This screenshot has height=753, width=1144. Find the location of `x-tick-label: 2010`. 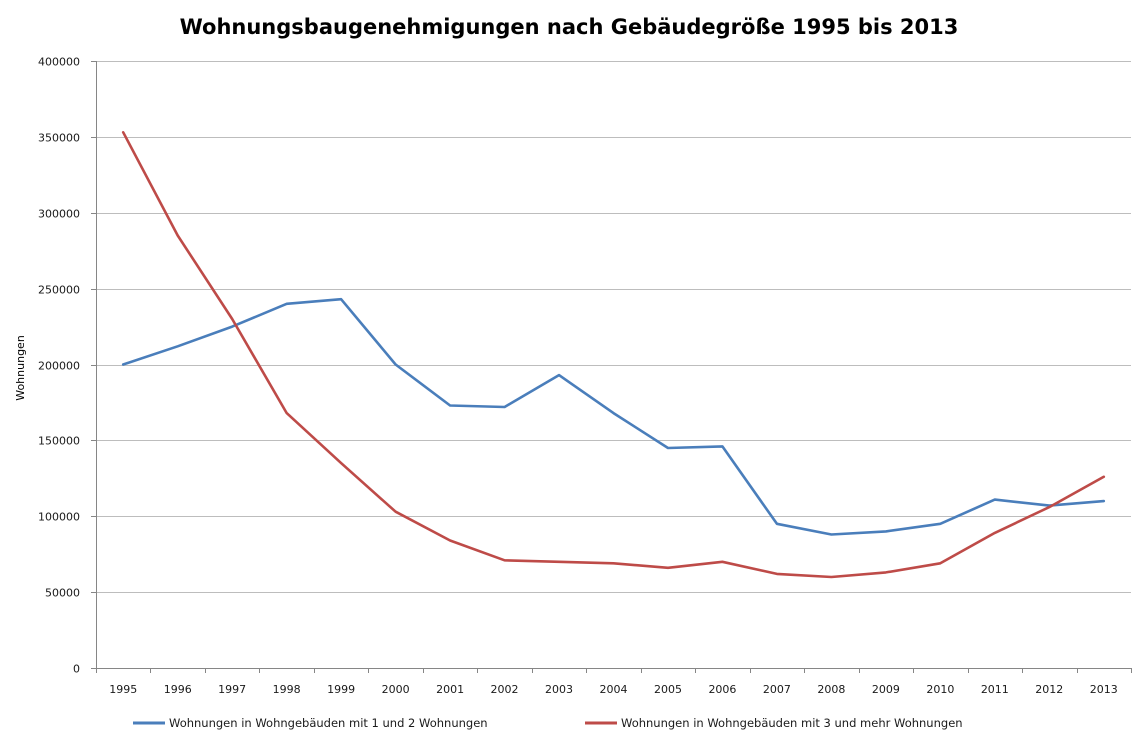

x-tick-label: 2010 is located at coordinates (940, 689).